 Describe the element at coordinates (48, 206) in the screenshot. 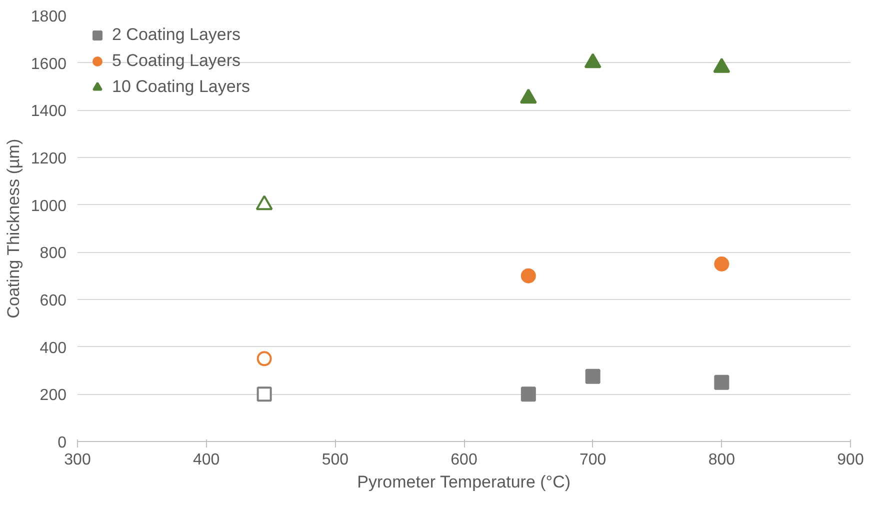

I see `y-tick-label: 1000` at that location.